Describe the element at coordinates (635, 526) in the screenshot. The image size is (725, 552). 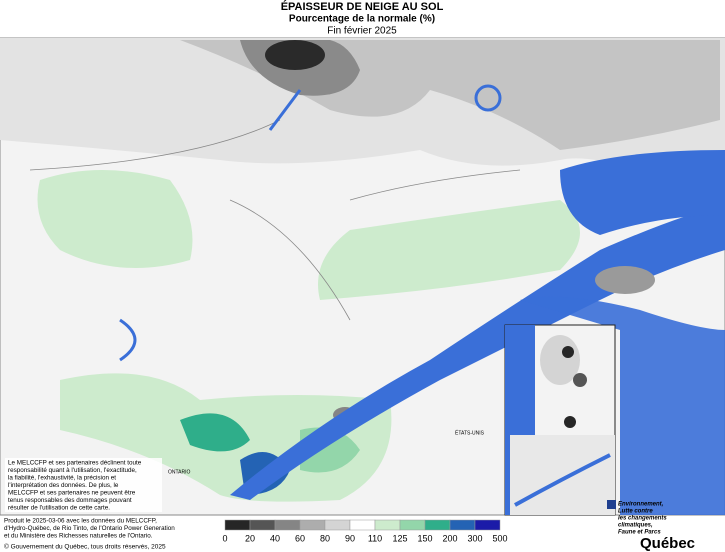
I see `logo-line: climatiques,` at that location.